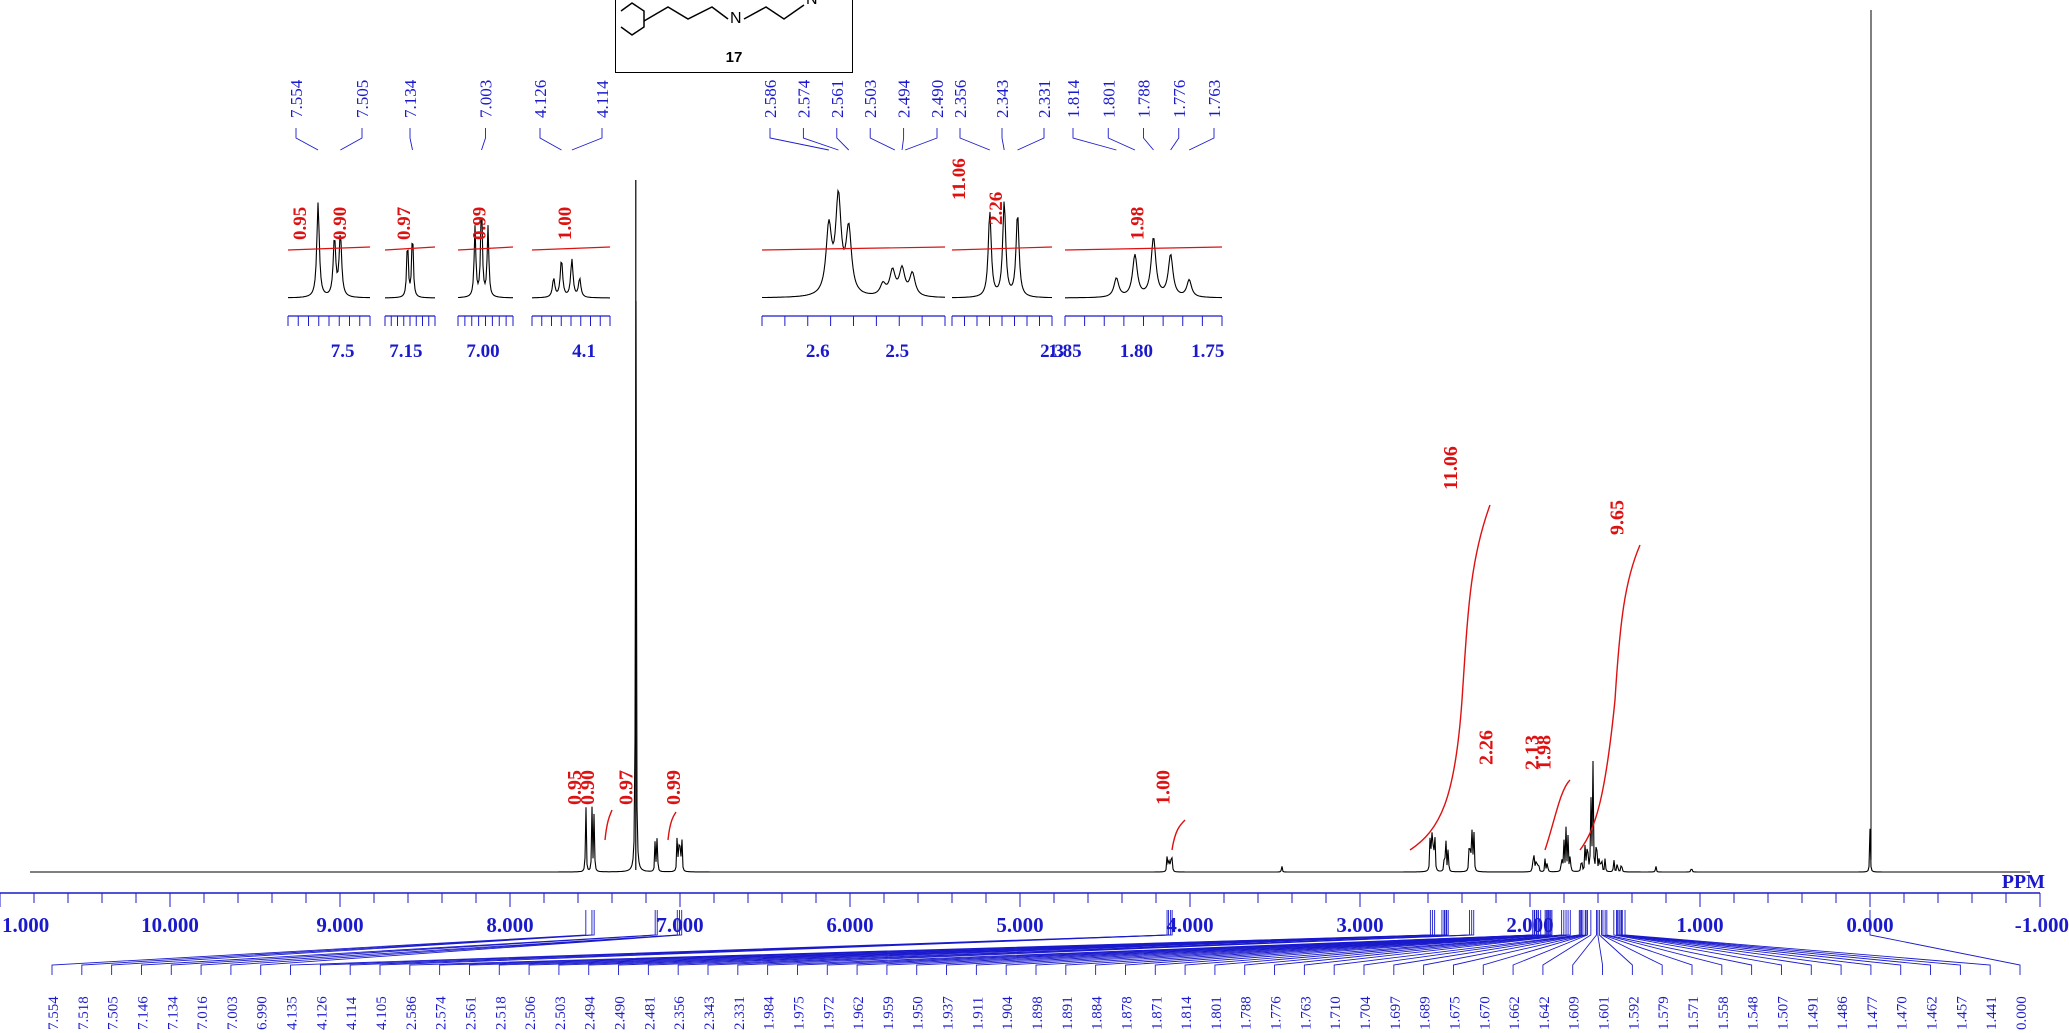 Image resolution: width=2069 pixels, height=1033 pixels. What do you see at coordinates (1754, 1013) in the screenshot?
I see `peak-label: 1.548` at bounding box center [1754, 1013].